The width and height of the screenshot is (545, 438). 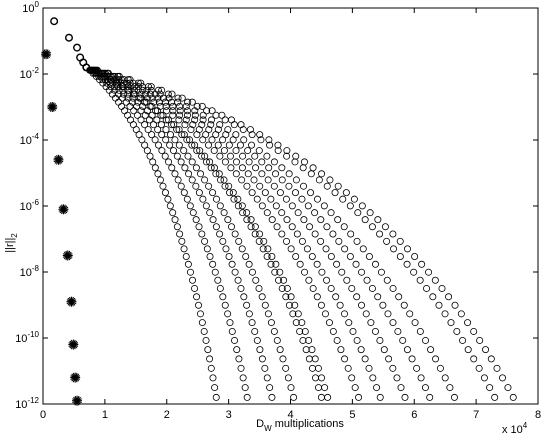 I want to click on x-tick-label: 6, so click(x=414, y=415).